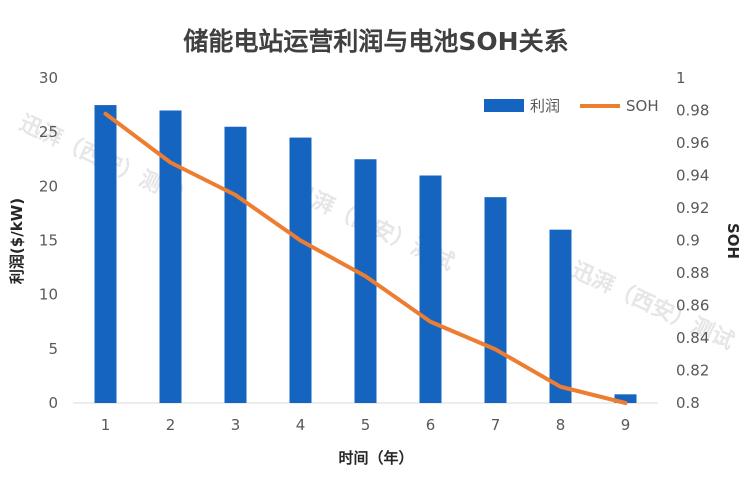 The height and width of the screenshot is (480, 752). Describe the element at coordinates (692, 176) in the screenshot. I see `right-tick-label: 0.94` at that location.